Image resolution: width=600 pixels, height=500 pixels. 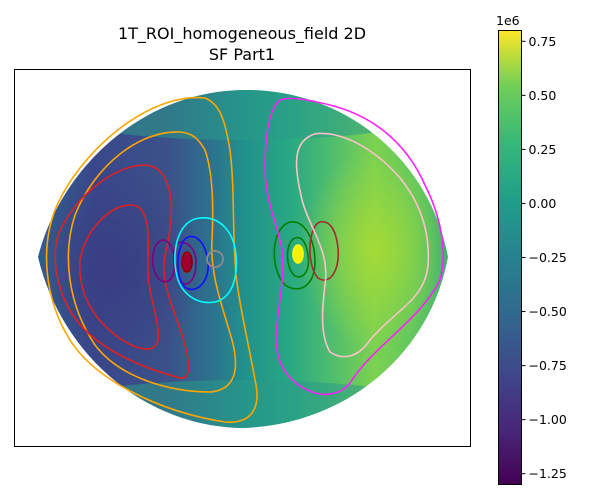 What do you see at coordinates (548, 473) in the screenshot?
I see `colorbar-tick-label: −1.25` at bounding box center [548, 473].